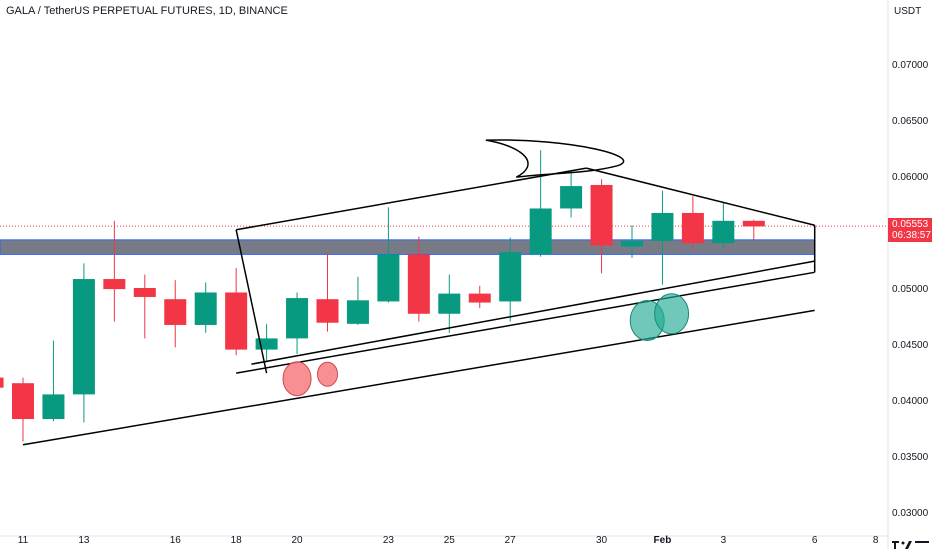 The width and height of the screenshot is (932, 550). What do you see at coordinates (724, 540) in the screenshot?
I see `x-tick-label: 3` at bounding box center [724, 540].